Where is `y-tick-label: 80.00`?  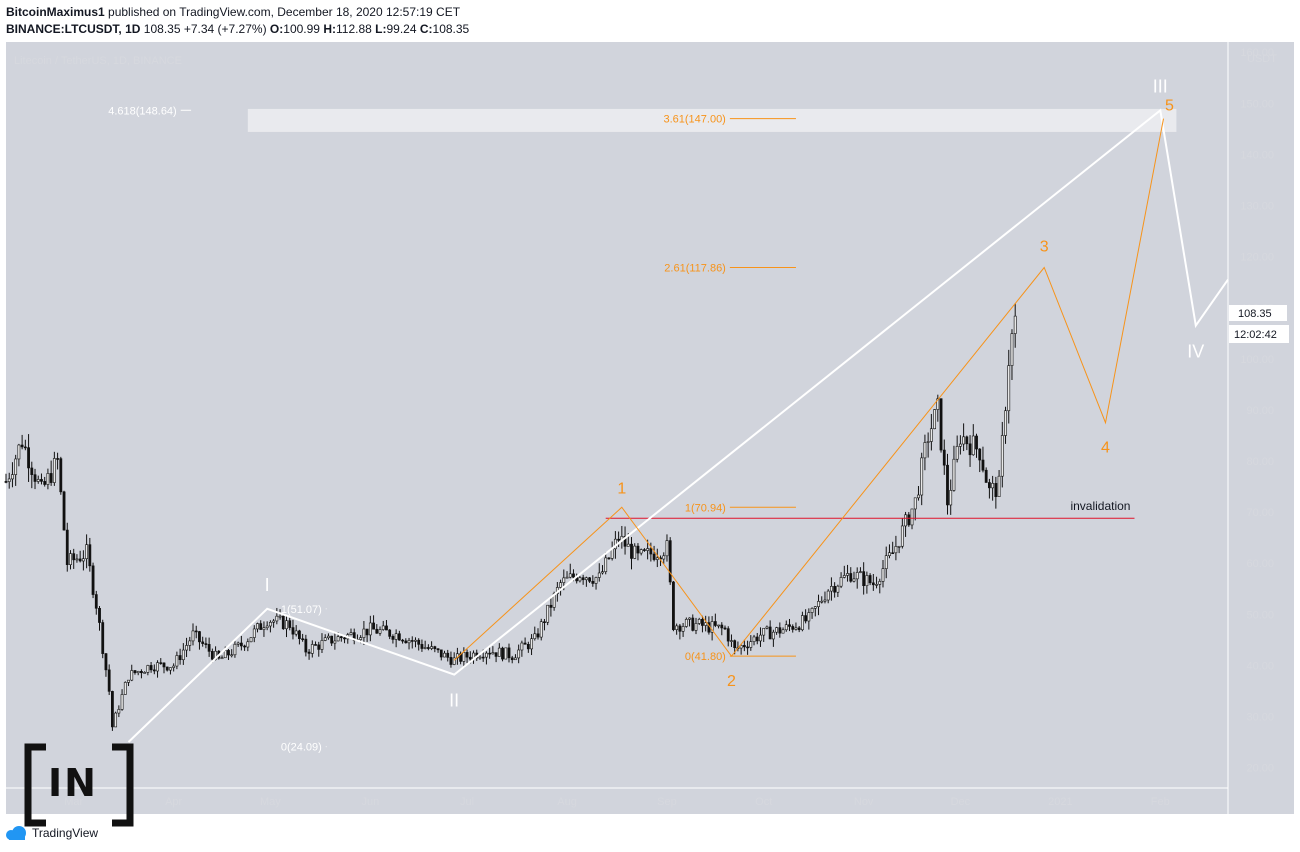
y-tick-label: 80.00 is located at coordinates (1260, 462).